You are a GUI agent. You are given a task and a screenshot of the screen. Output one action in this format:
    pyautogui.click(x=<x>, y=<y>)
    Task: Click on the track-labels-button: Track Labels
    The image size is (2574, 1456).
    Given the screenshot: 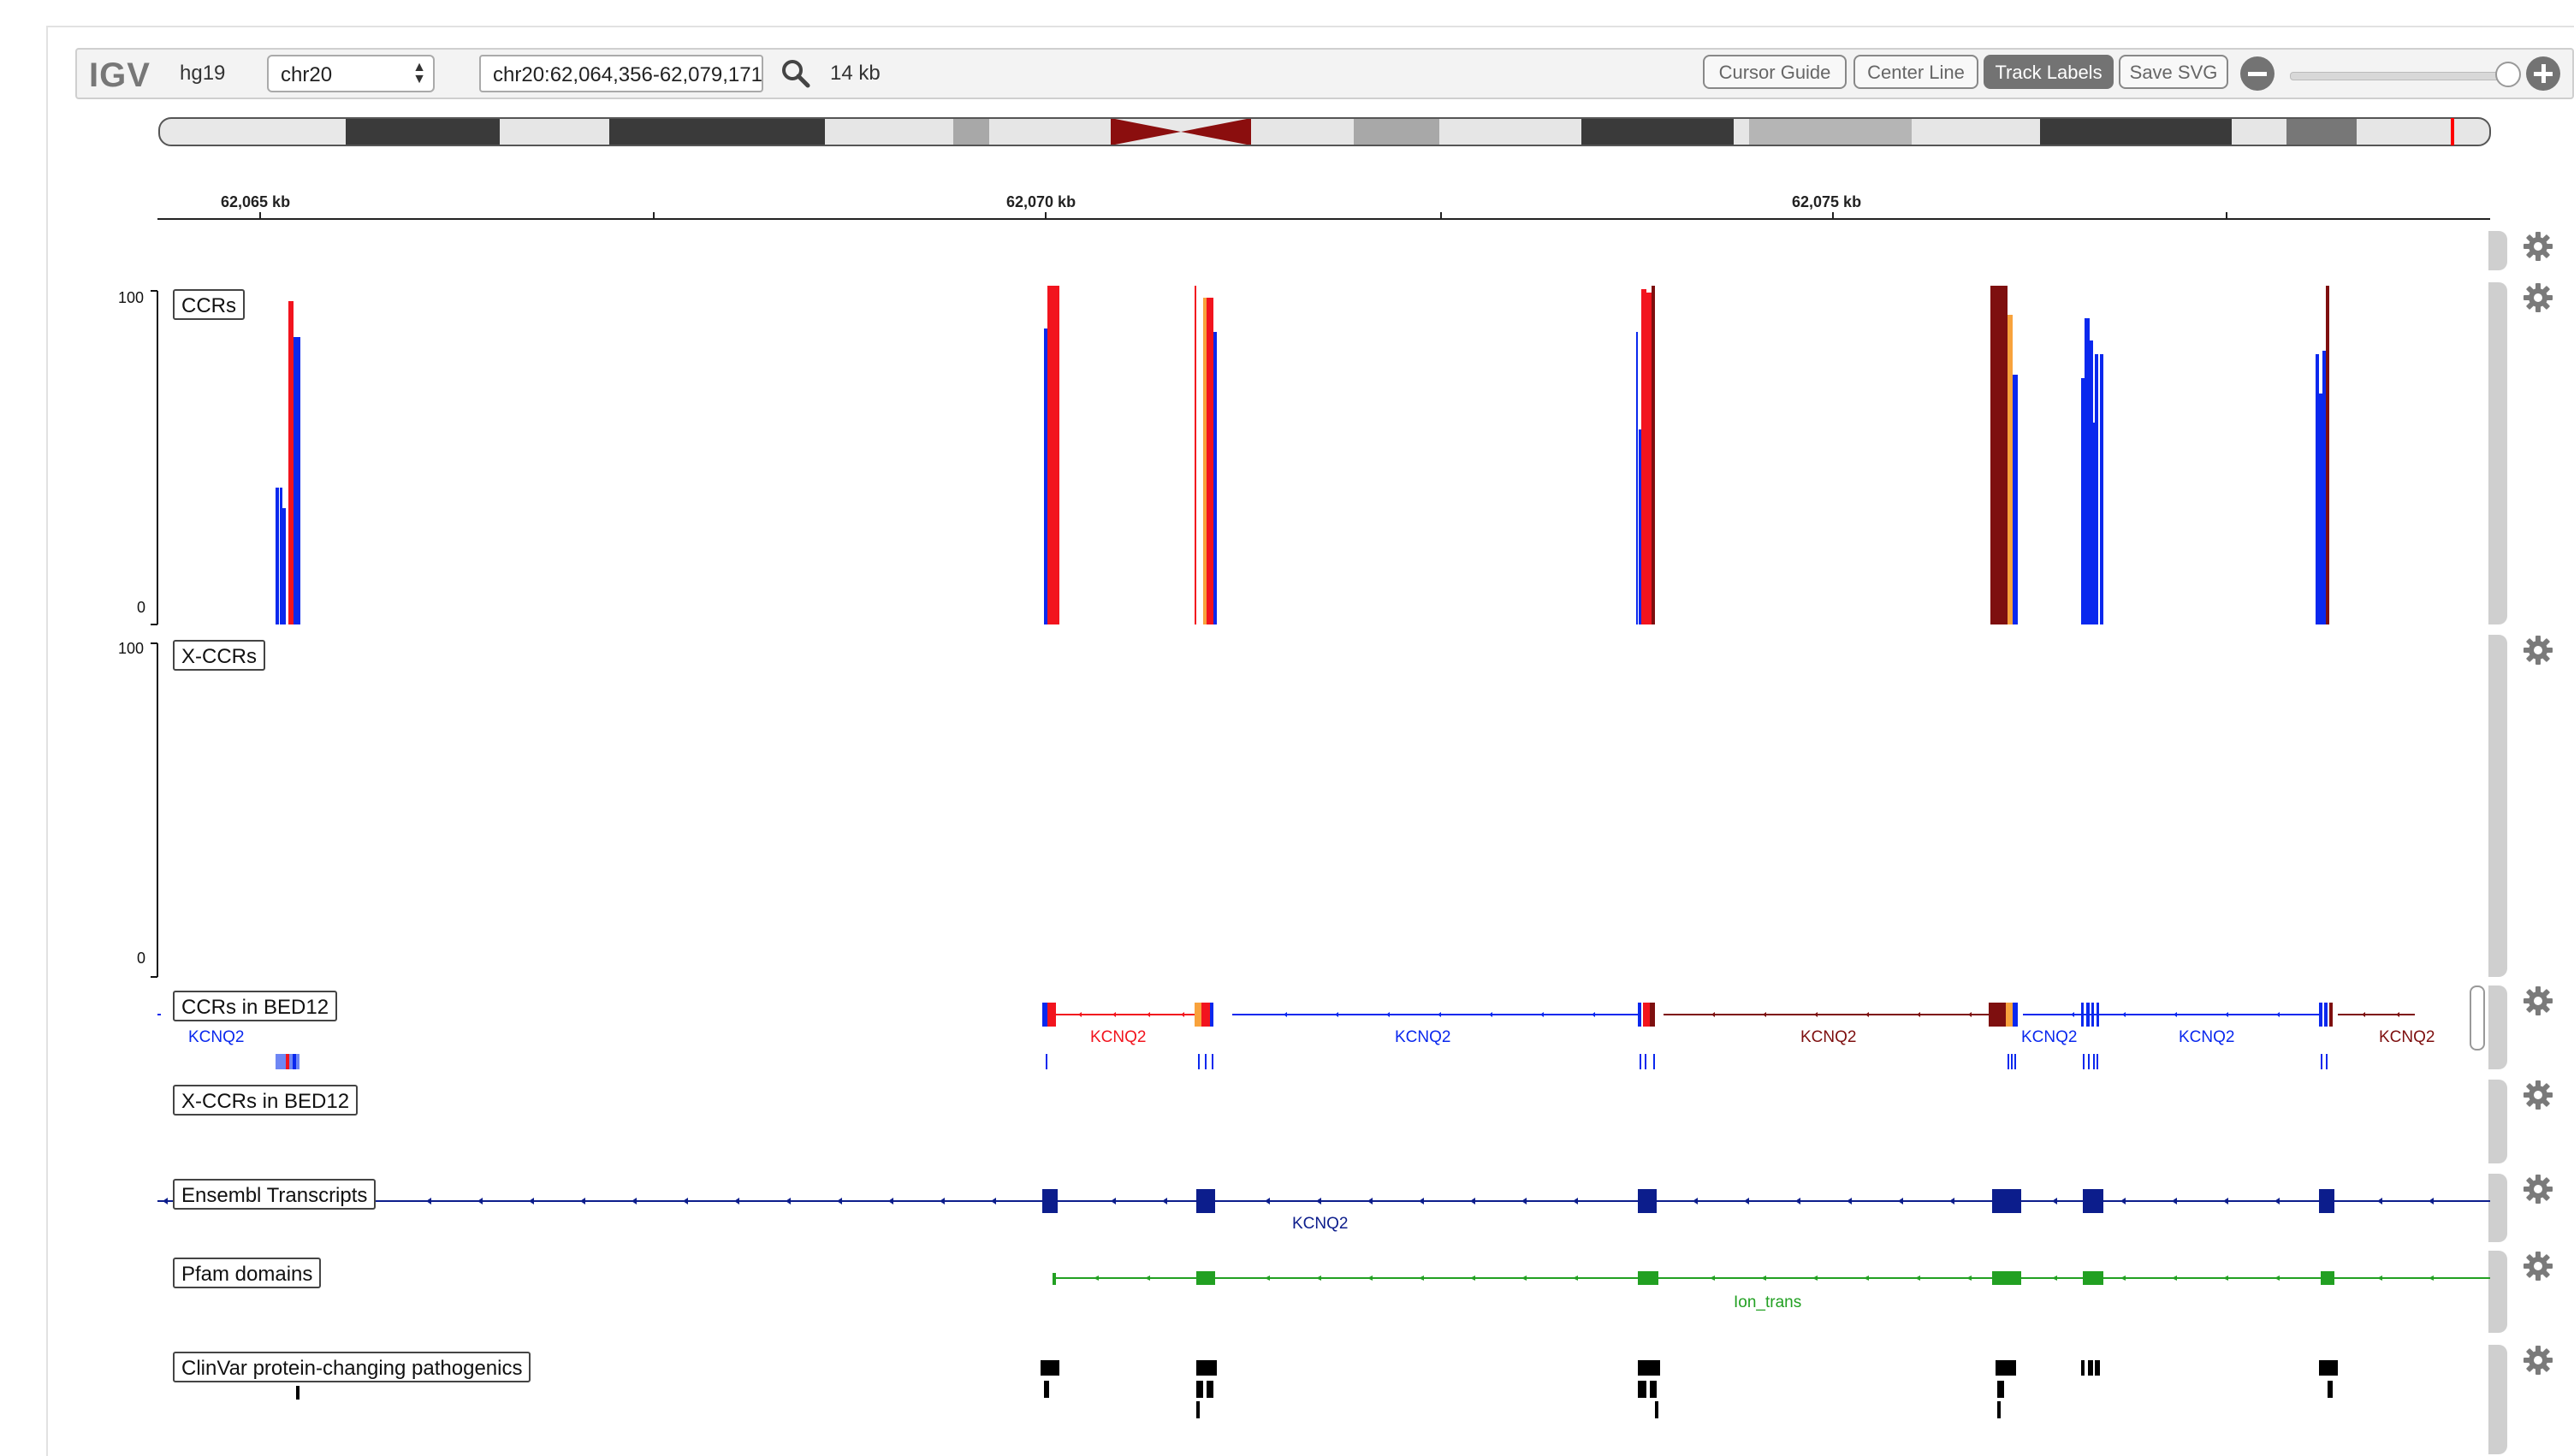 What is the action you would take?
    pyautogui.click(x=2049, y=72)
    